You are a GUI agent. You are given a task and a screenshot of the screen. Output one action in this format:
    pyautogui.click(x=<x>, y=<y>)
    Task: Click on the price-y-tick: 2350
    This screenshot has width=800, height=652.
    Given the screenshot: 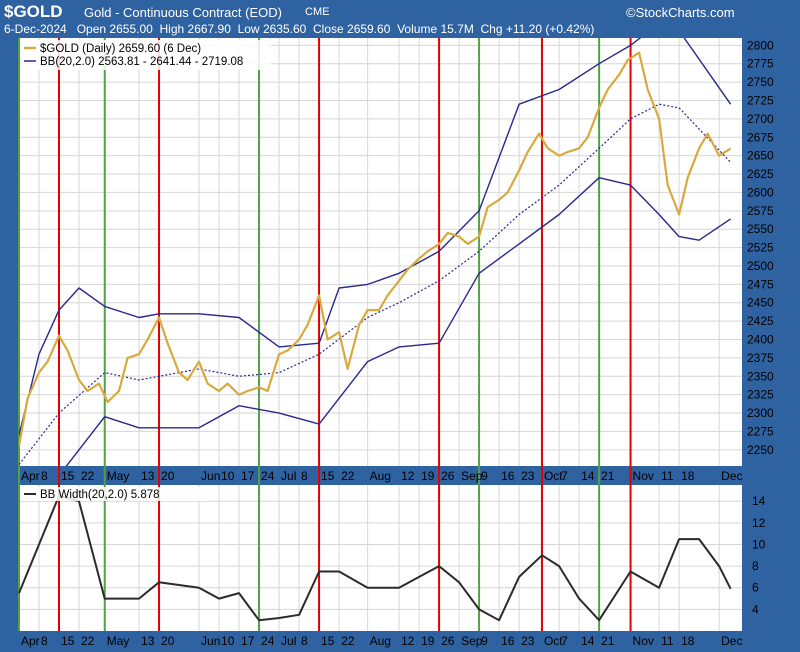 What is the action you would take?
    pyautogui.click(x=760, y=376)
    